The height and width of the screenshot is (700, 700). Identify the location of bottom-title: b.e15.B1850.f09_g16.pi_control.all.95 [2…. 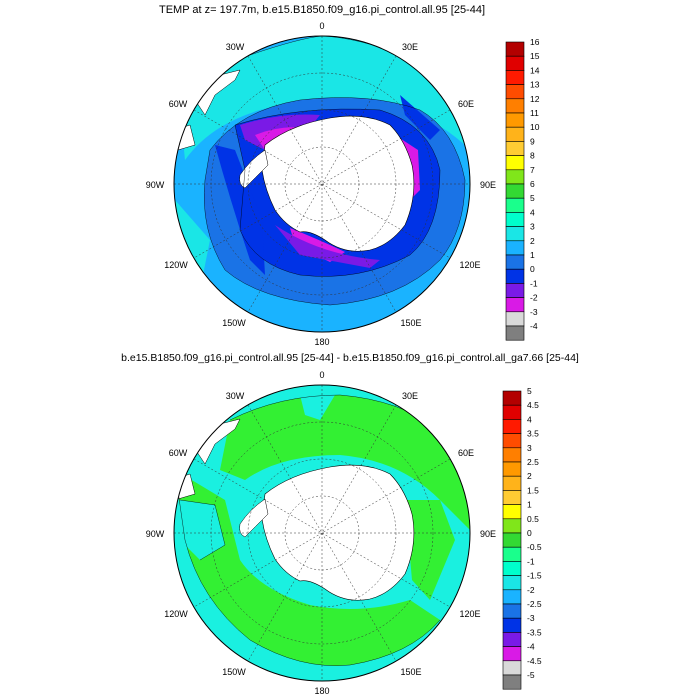
(350, 358).